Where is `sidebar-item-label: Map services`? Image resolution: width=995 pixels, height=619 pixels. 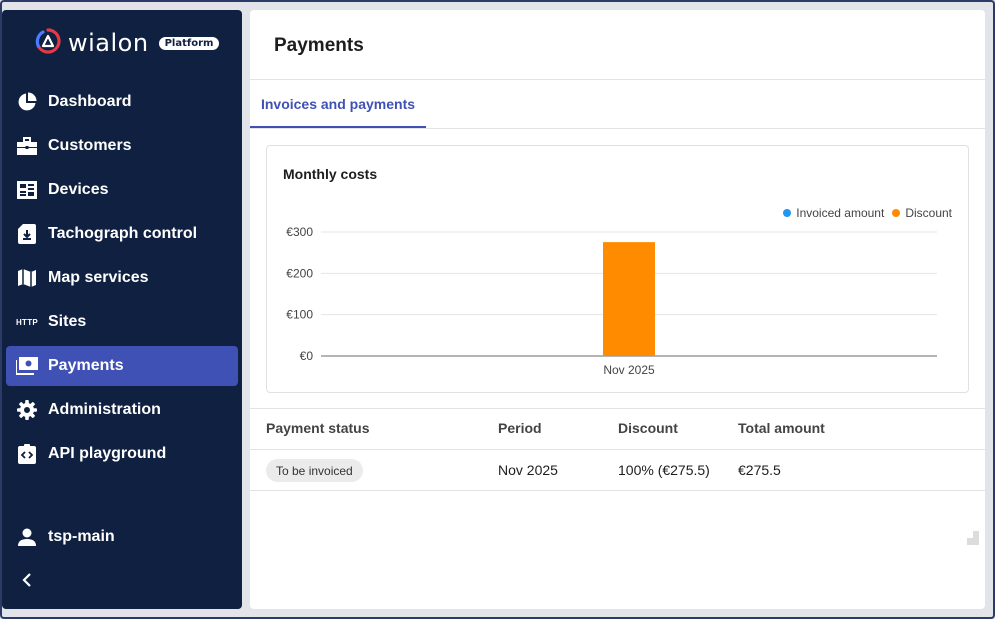 sidebar-item-label: Map services is located at coordinates (98, 277).